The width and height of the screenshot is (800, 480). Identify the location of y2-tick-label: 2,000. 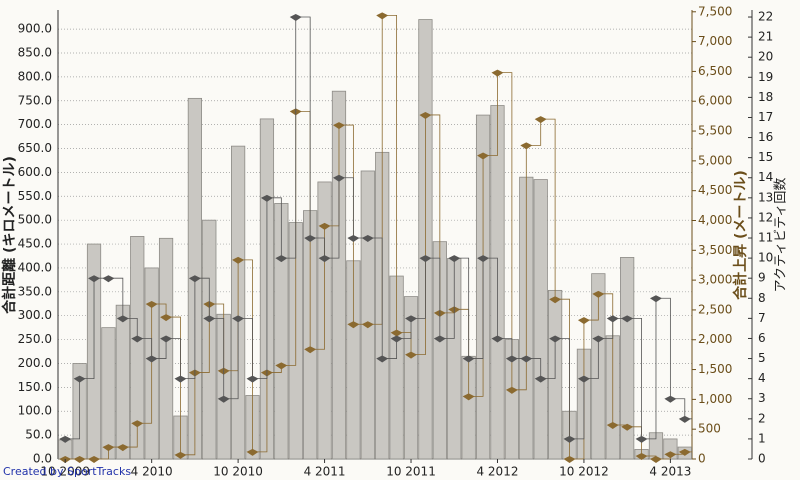
(715, 339).